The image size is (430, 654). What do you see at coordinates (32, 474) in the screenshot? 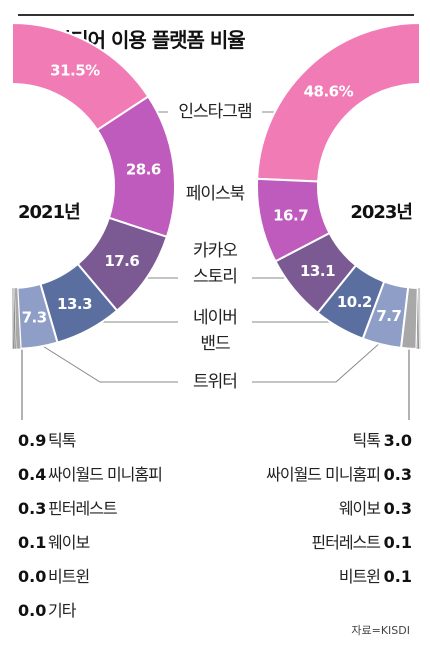
I see `small-share-value: 0.4` at bounding box center [32, 474].